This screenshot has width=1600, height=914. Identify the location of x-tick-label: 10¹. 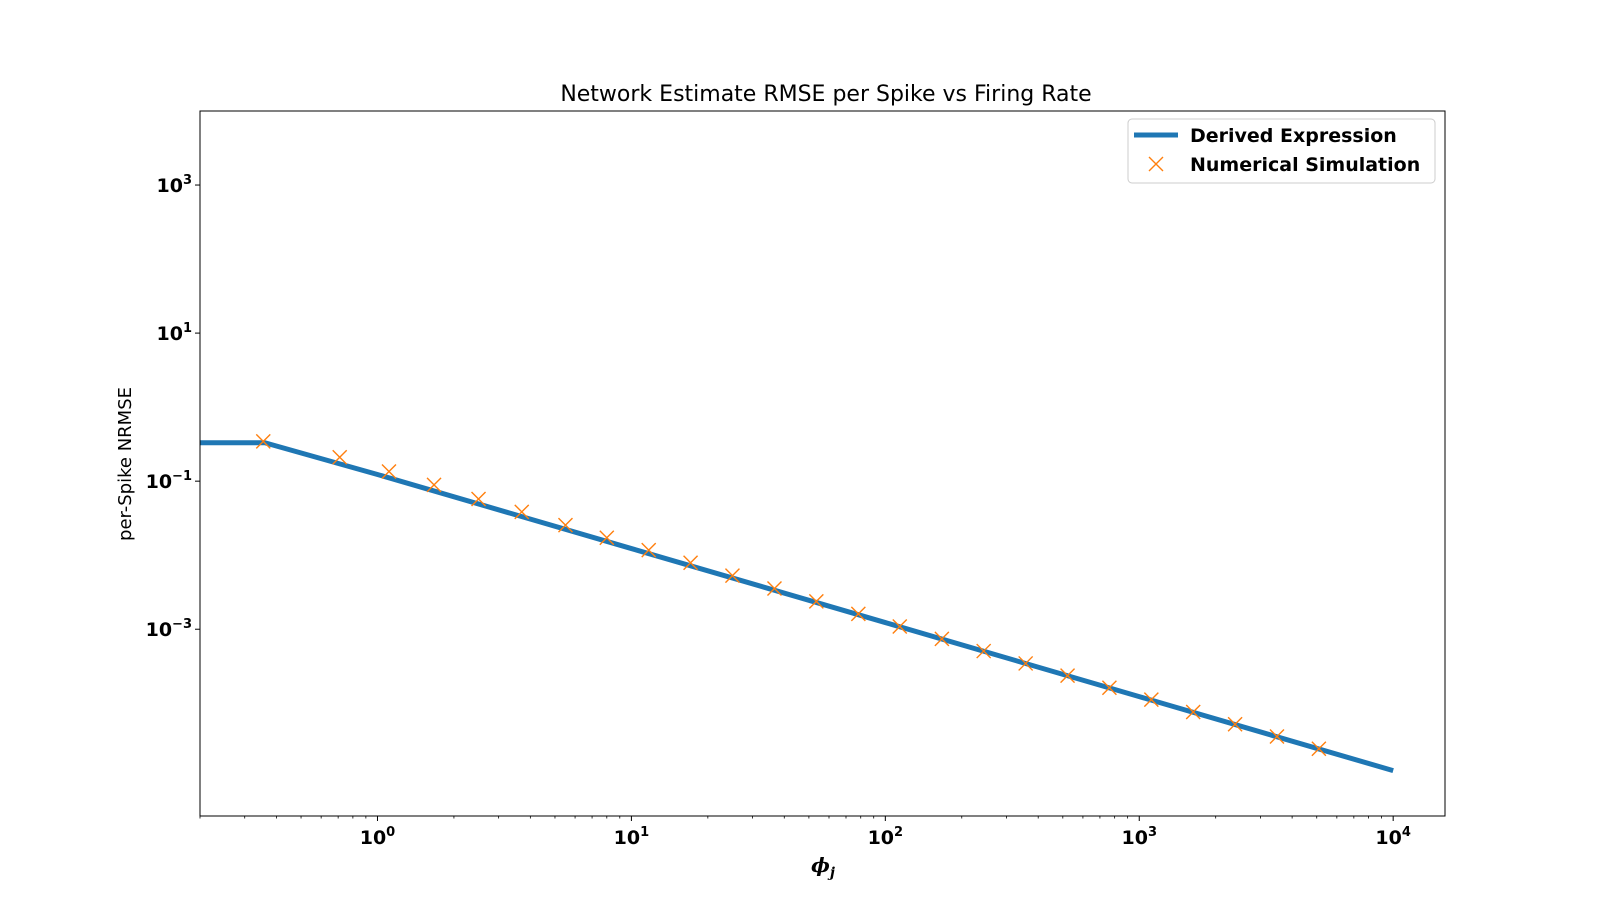
(632, 837).